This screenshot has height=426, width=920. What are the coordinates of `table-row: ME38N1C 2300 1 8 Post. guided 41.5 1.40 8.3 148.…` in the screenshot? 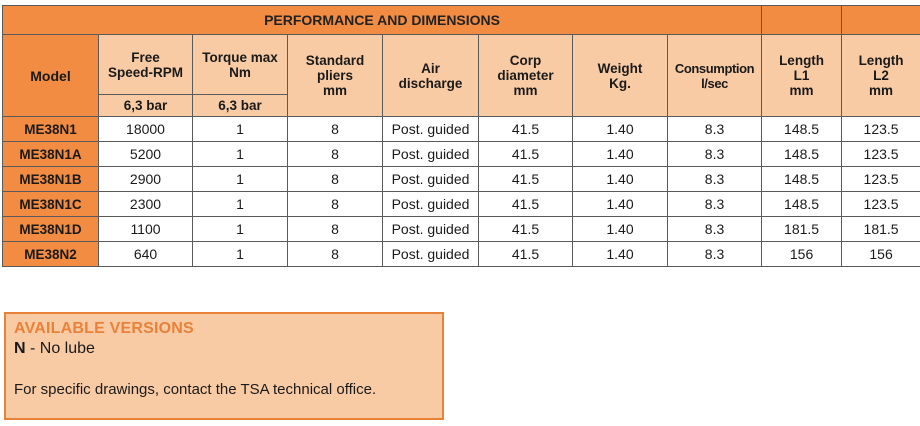 It's located at (461, 204).